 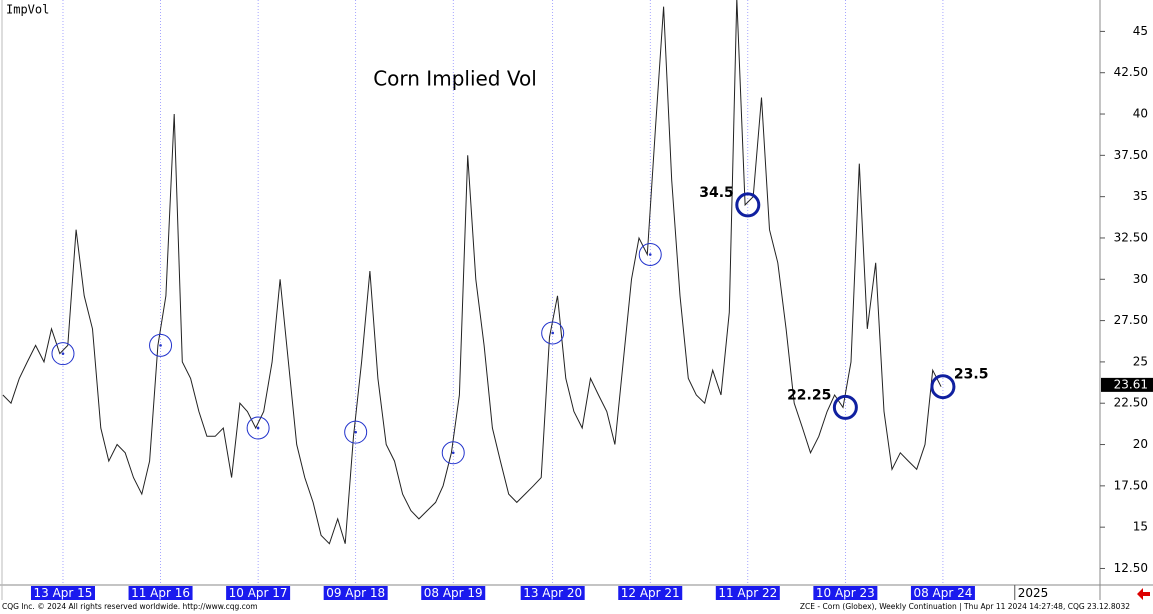 I want to click on y-axis-label: ImpVol, so click(x=27, y=10).